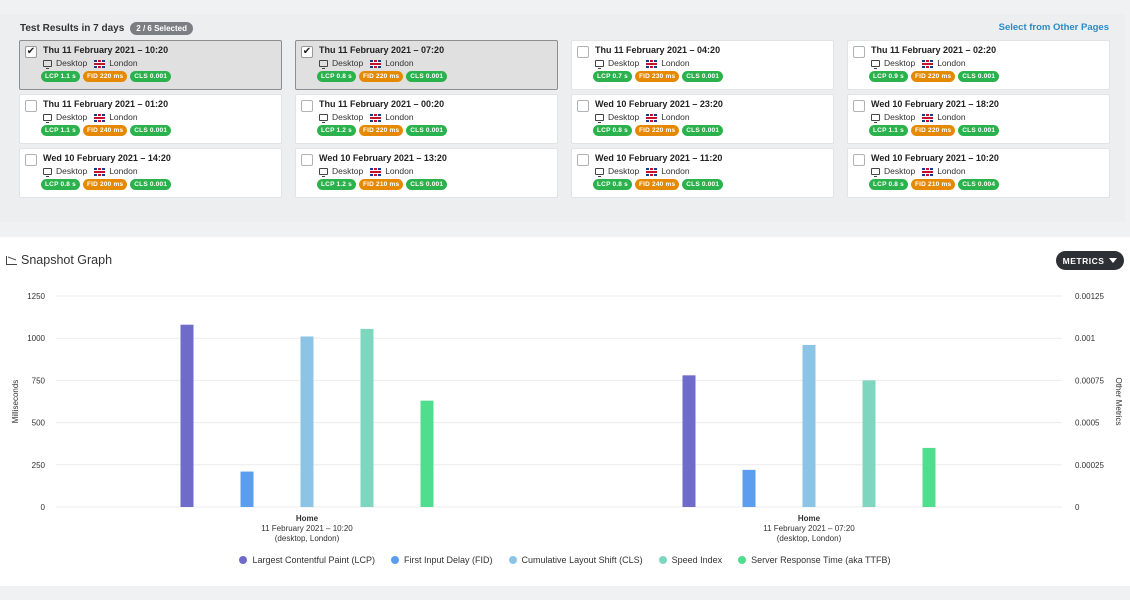 This screenshot has height=600, width=1130. Describe the element at coordinates (161, 130) in the screenshot. I see `metric-badges: LCP 1.1 s FID 240 ms CLS 0.001` at that location.